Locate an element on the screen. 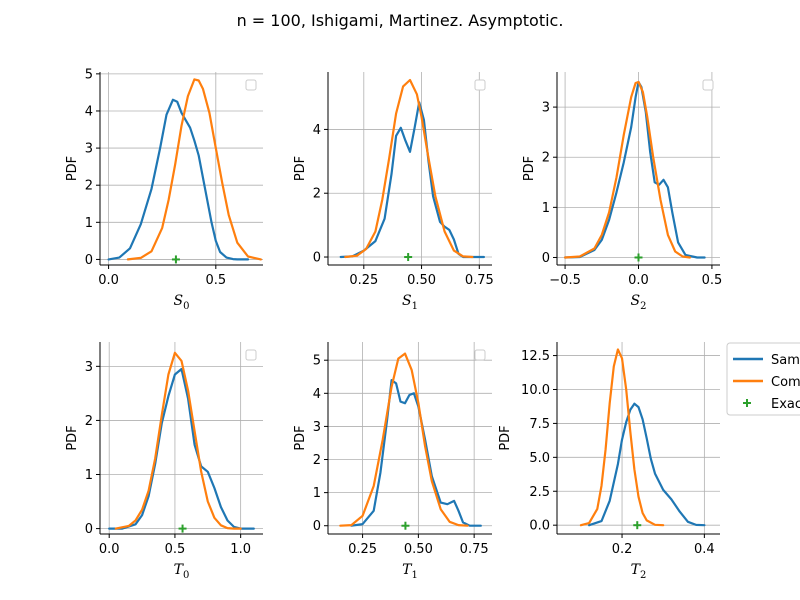 This screenshot has height=600, width=800. legend-frame is located at coordinates (763, 379).